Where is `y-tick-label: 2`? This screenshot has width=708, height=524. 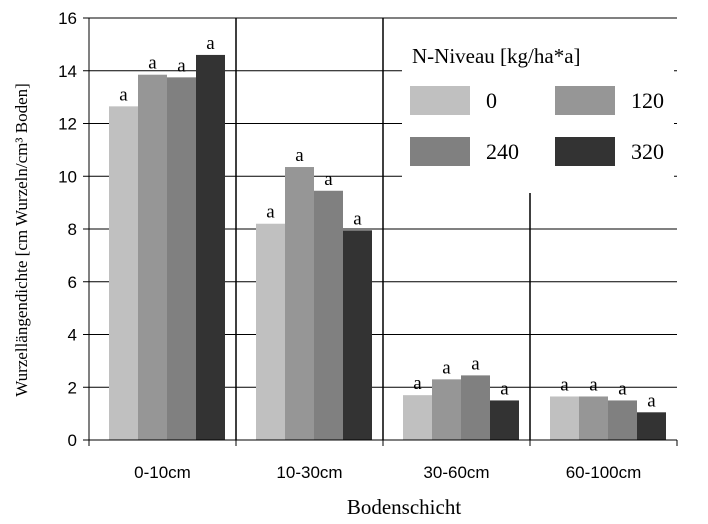
y-tick-label: 2 is located at coordinates (72, 387).